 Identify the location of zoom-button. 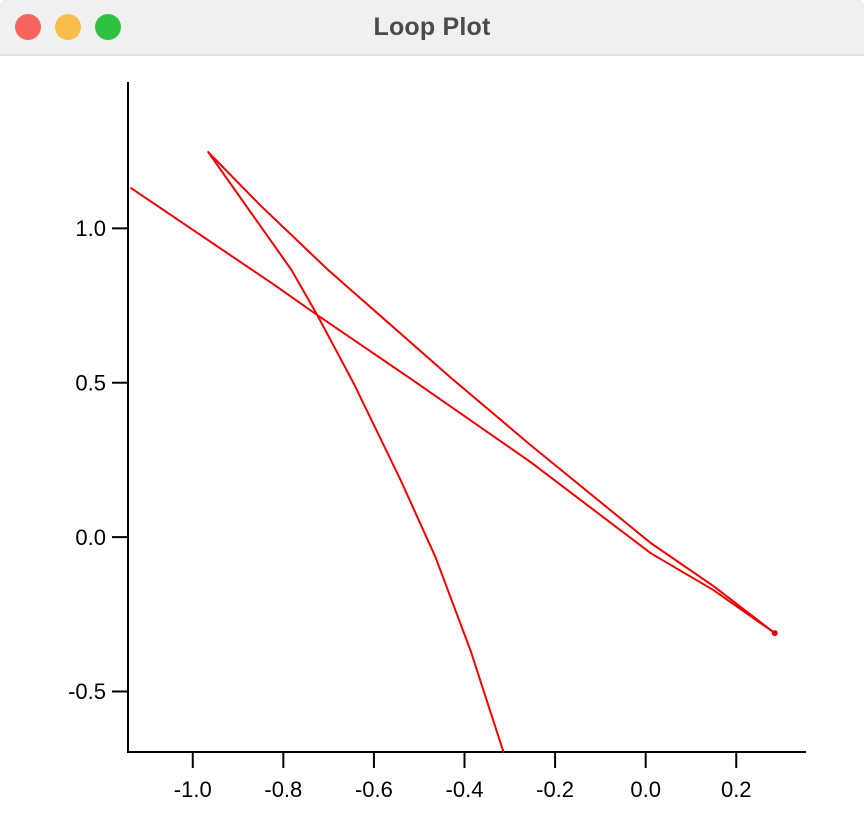
(108, 27).